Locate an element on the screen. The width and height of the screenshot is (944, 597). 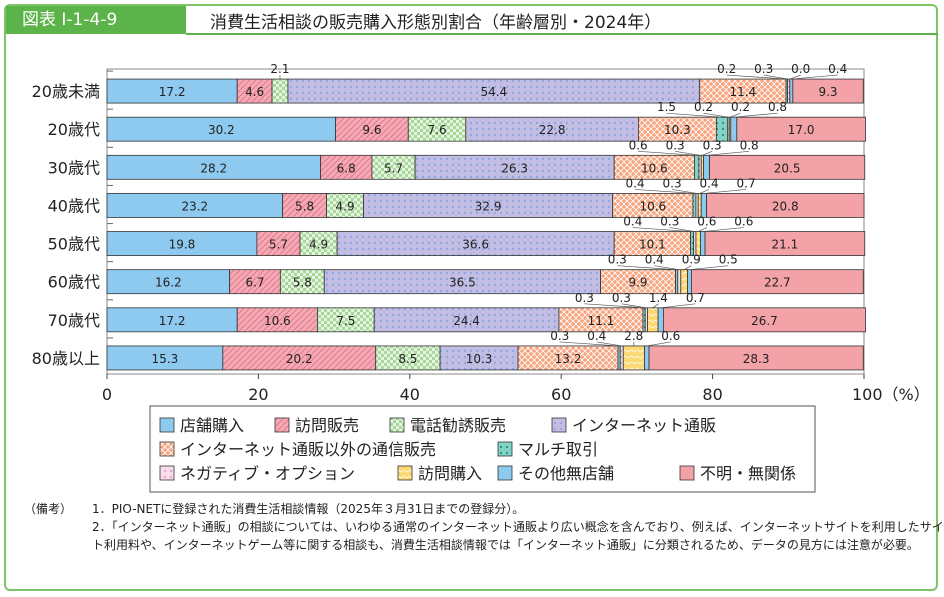
small-data-label: 2.8 is located at coordinates (633, 336).